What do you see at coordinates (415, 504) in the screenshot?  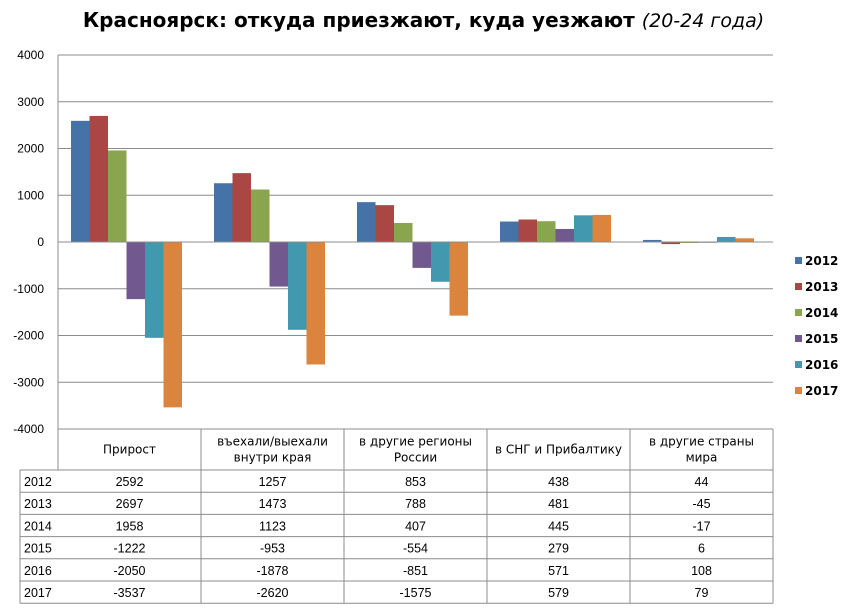 I see `table-cell-value: 788` at bounding box center [415, 504].